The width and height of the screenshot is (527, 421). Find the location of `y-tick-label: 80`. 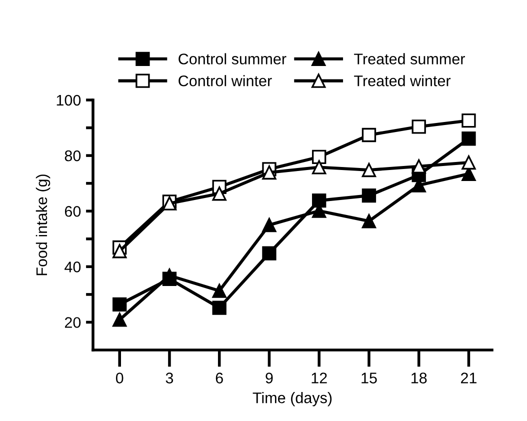

y-tick-label: 80 is located at coordinates (72, 156).